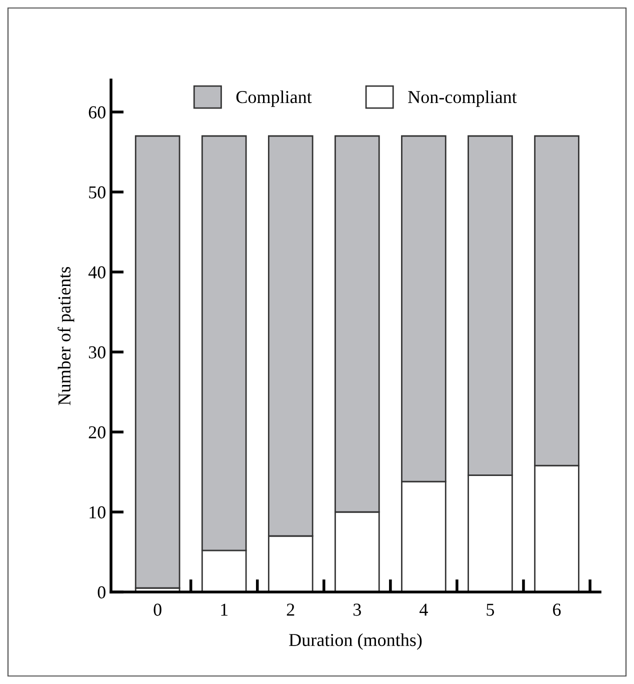 The height and width of the screenshot is (684, 634). I want to click on y-tick-label: 20, so click(97, 432).